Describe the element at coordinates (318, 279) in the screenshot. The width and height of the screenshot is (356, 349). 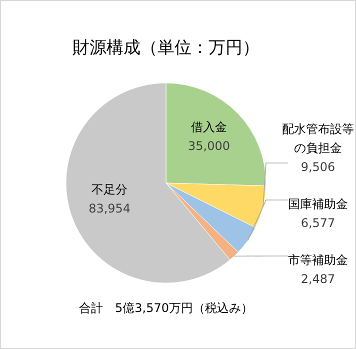
I see `data-label: 2,487` at that location.